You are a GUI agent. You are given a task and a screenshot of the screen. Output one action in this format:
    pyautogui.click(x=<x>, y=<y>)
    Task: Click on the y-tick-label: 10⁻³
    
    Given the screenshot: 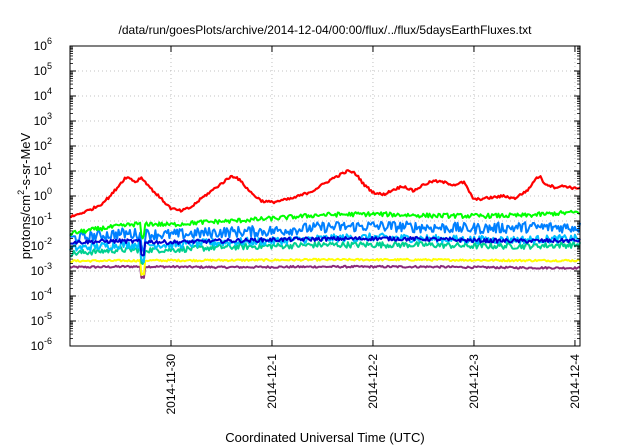 What is the action you would take?
    pyautogui.click(x=41, y=269)
    